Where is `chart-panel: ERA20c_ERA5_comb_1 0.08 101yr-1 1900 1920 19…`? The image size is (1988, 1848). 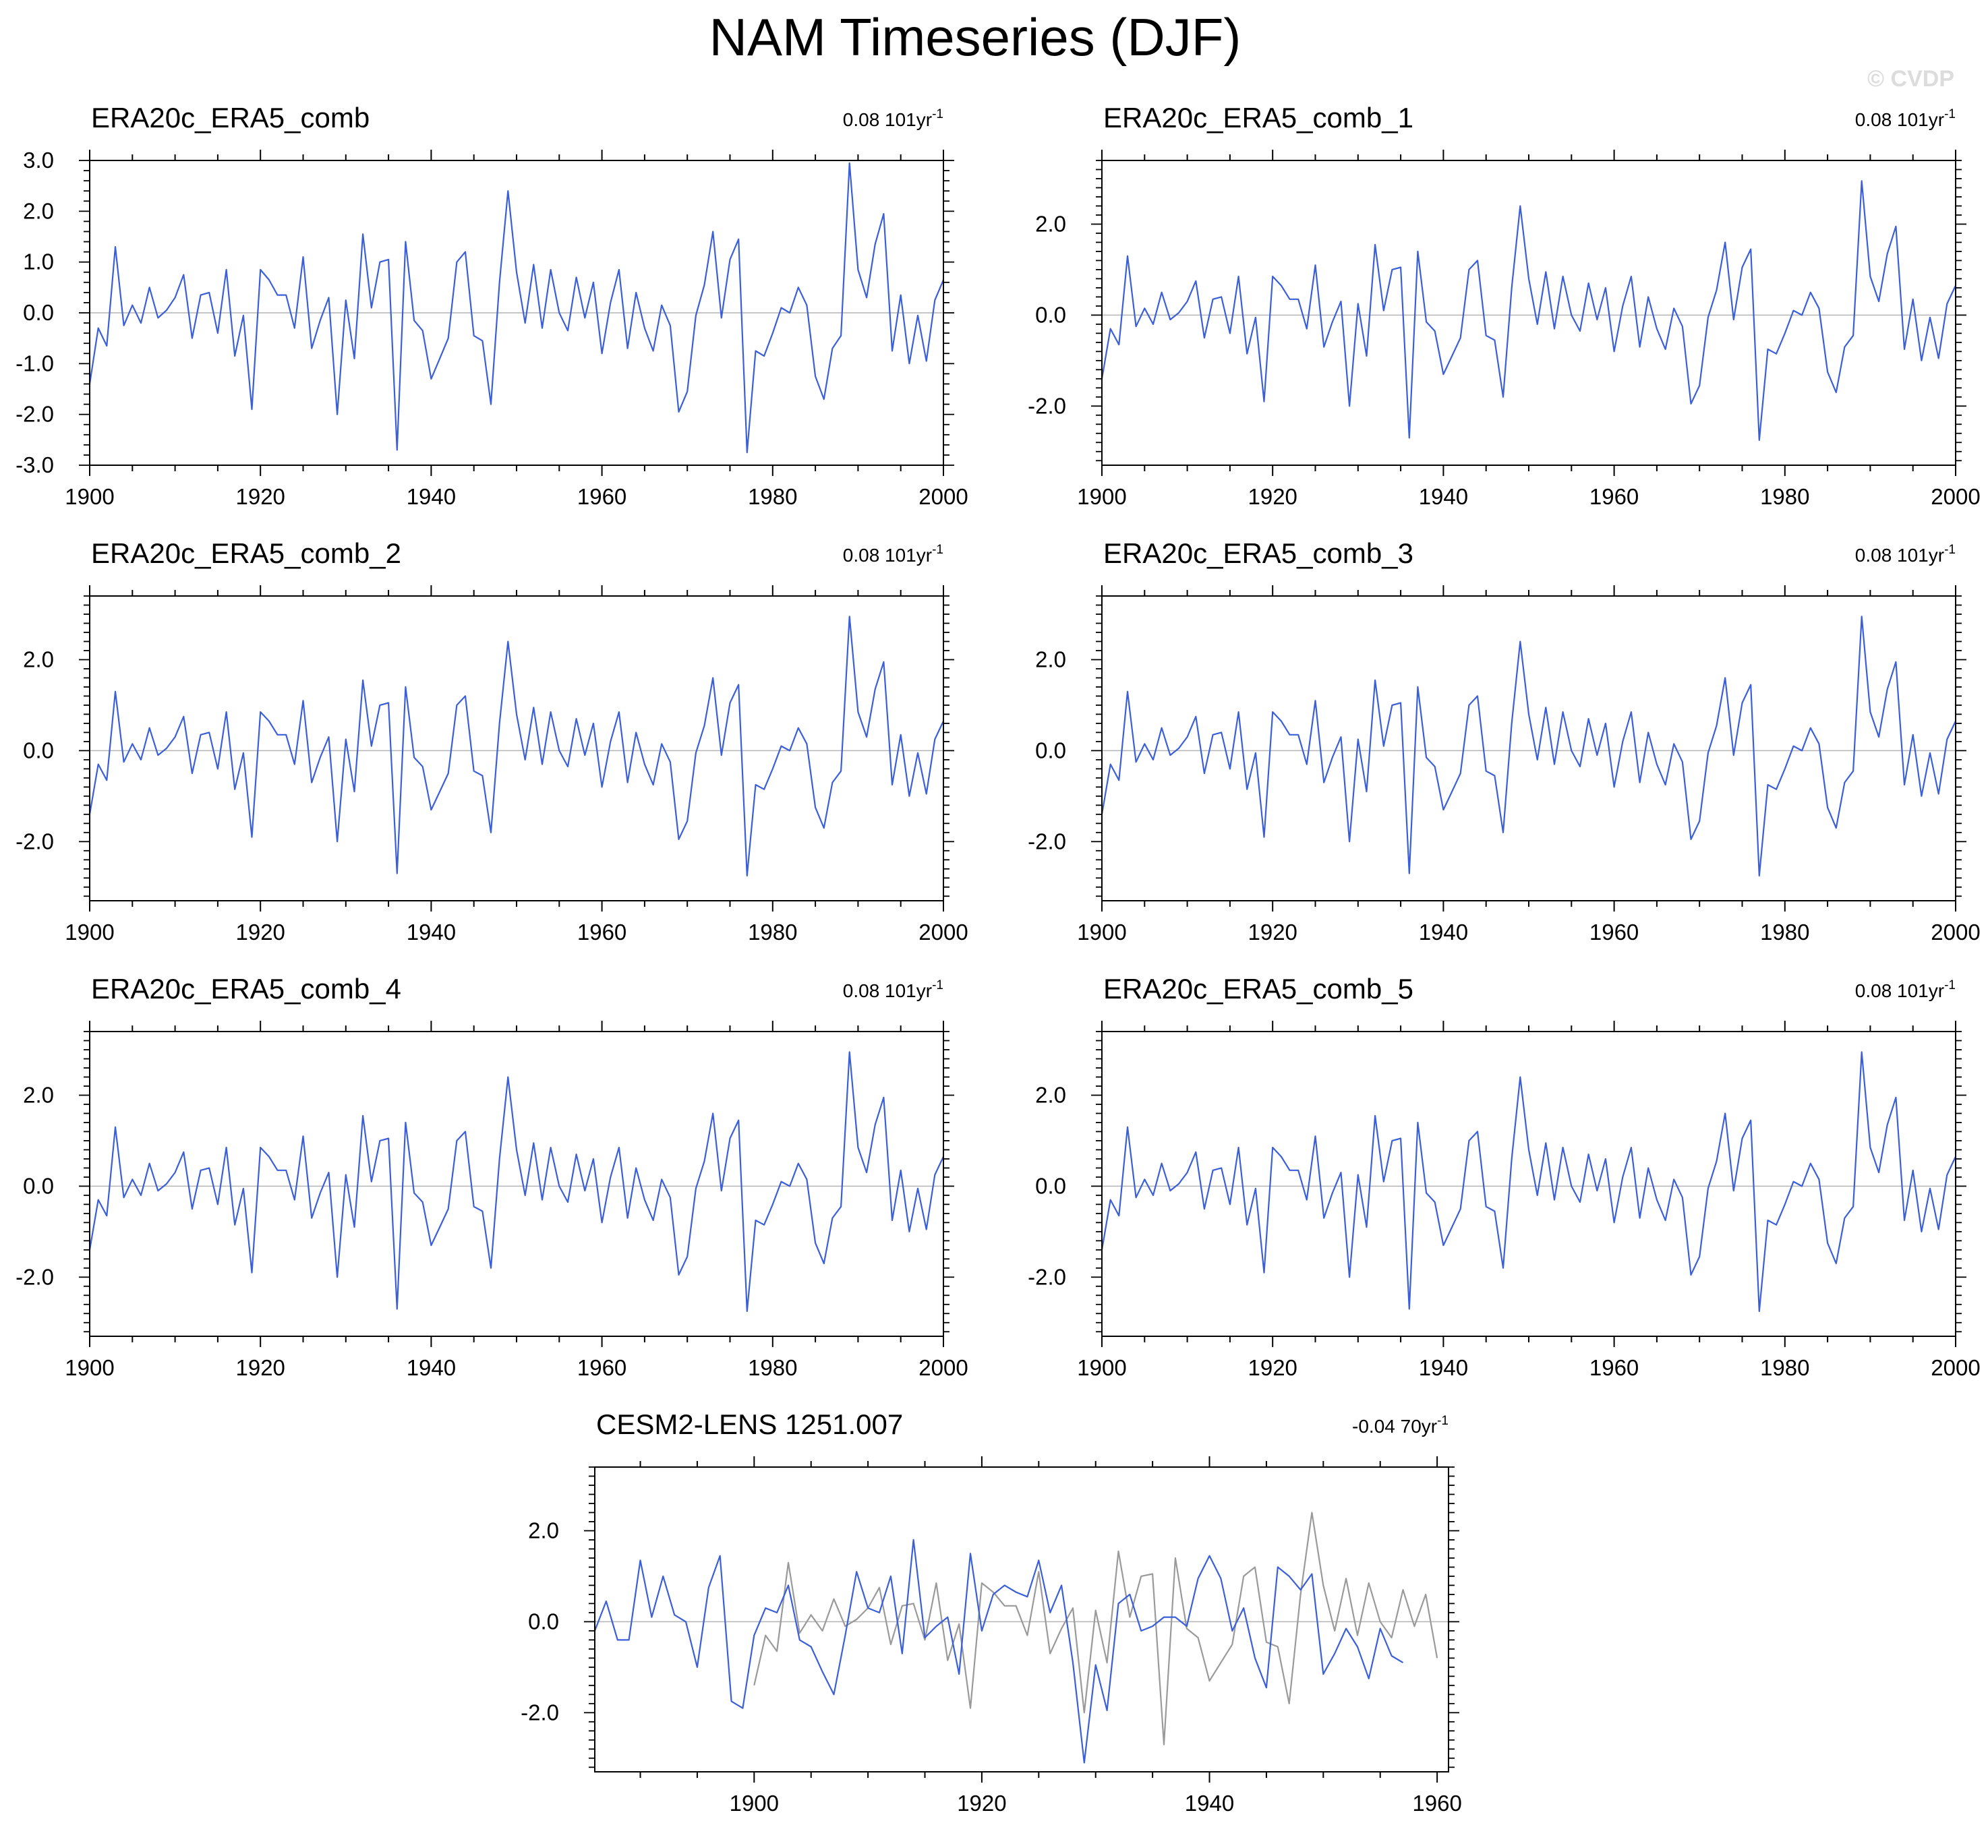 chart-panel: ERA20c_ERA5_comb_1 0.08 101yr-1 1900 1920 19… is located at coordinates (1505, 305).